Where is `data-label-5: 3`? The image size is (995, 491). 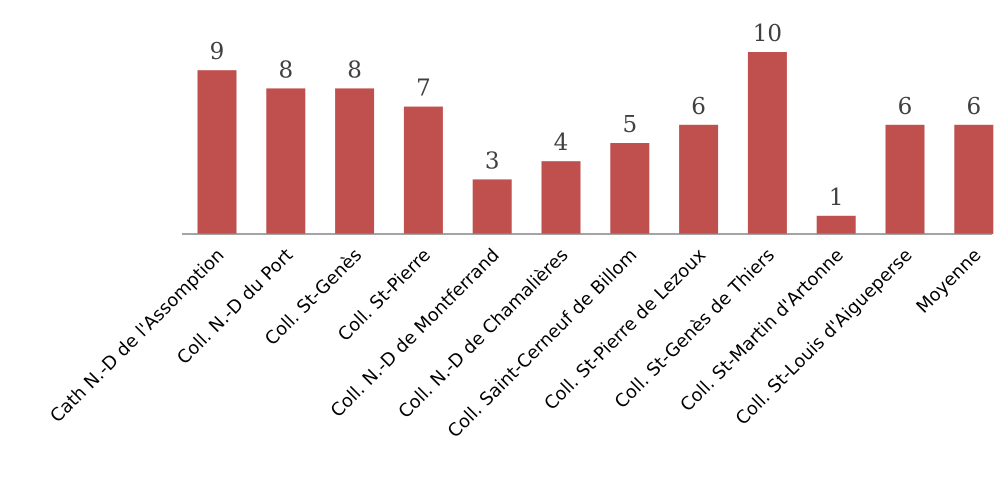
data-label-5: 3 is located at coordinates (492, 161).